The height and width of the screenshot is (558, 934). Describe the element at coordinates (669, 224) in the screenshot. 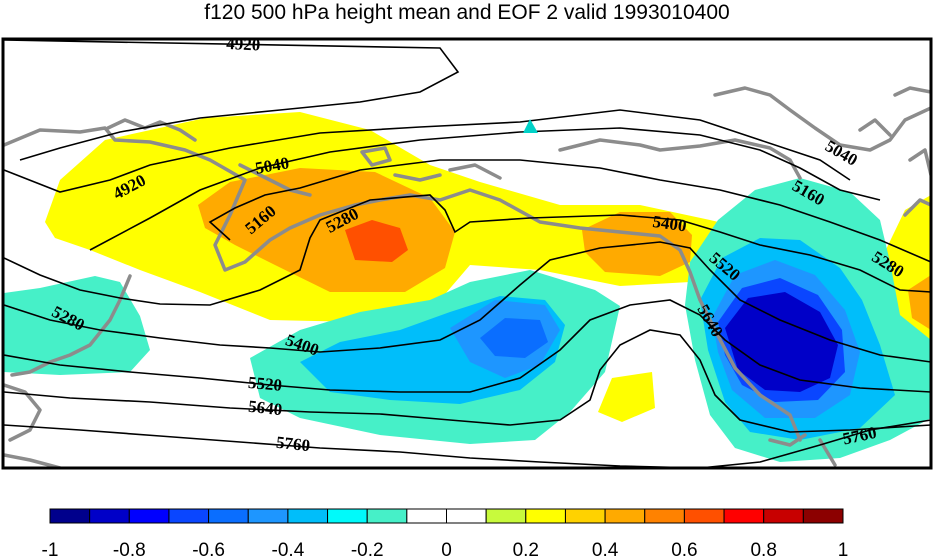

I see `contour-label: 5400` at that location.